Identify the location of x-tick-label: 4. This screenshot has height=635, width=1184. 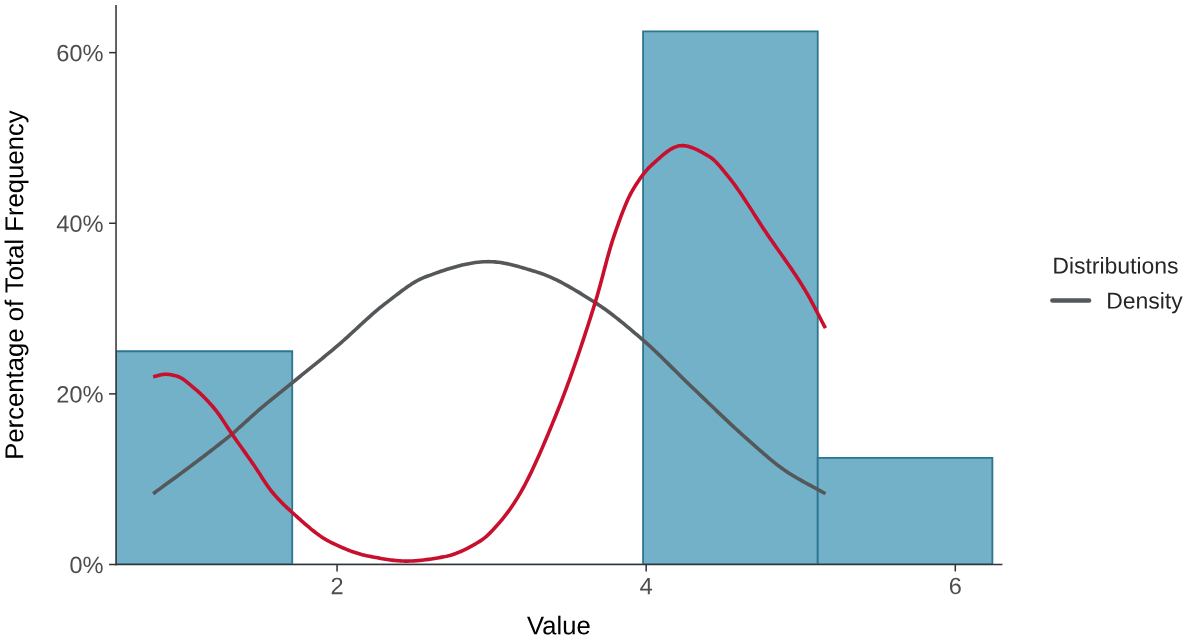
(646, 586).